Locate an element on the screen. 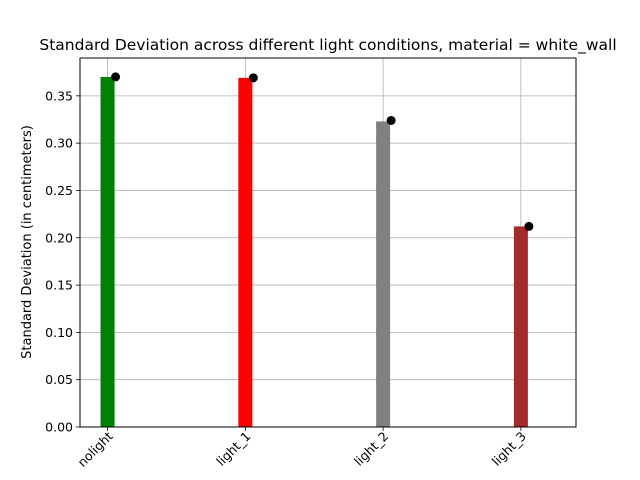 The height and width of the screenshot is (480, 640). y-tick-label: 0.35 is located at coordinates (59, 95).